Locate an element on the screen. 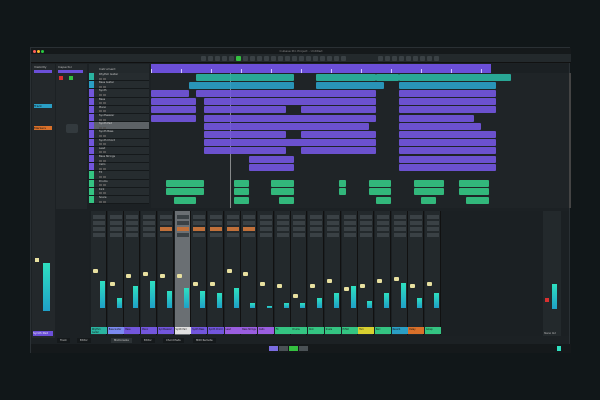  mixer-channel: Cello is located at coordinates (266, 273).